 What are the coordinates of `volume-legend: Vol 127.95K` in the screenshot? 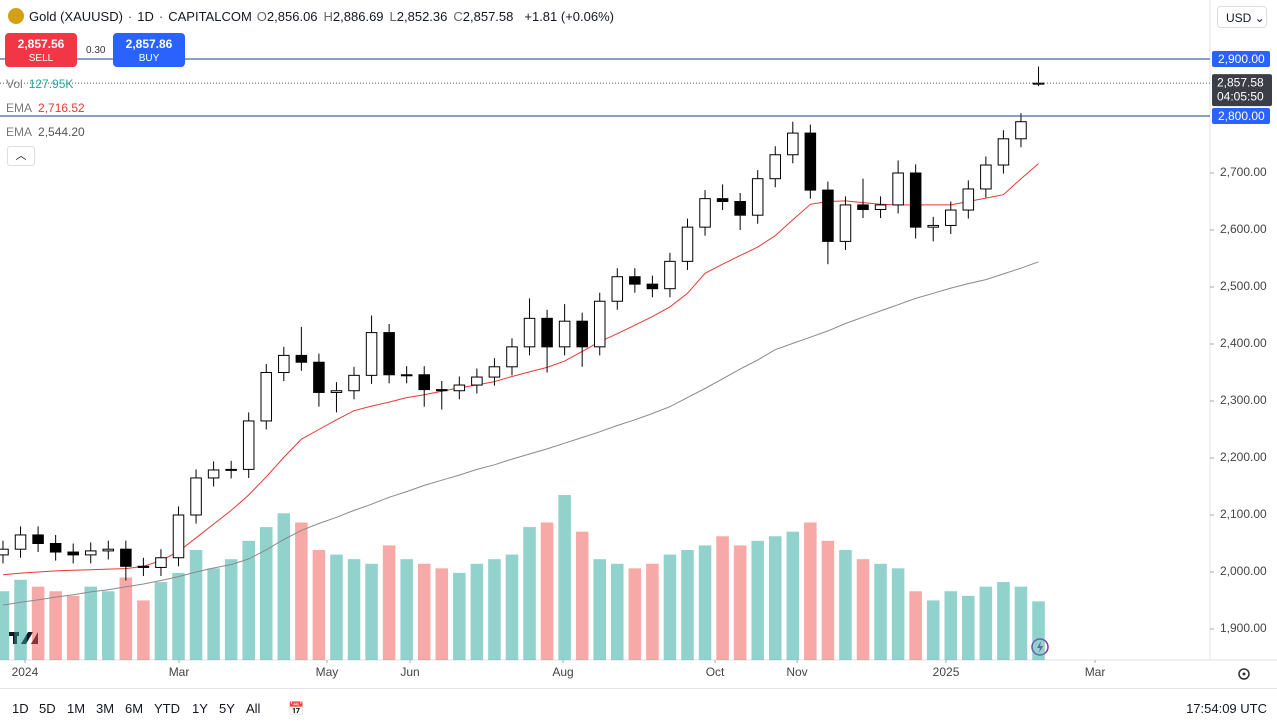 It's located at (39, 84).